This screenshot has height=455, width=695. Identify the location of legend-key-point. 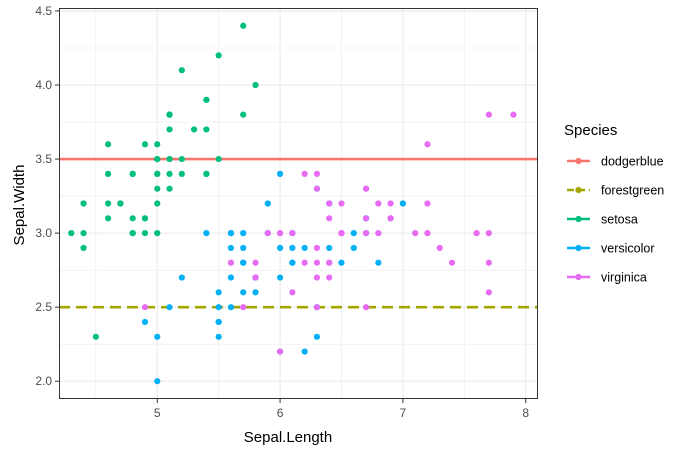
(578, 248).